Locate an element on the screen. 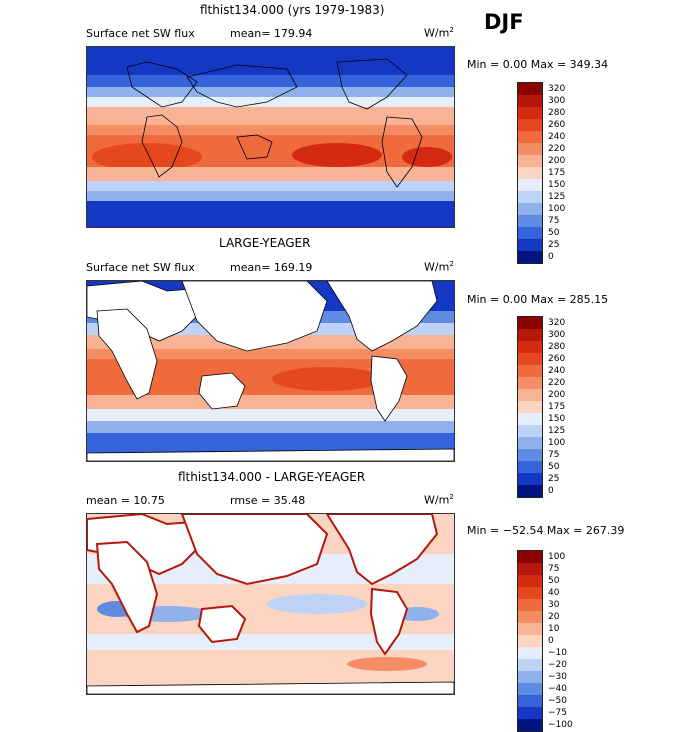 Image resolution: width=700 pixels, height=732 pixels. panel1-colorbar-tick: 175 is located at coordinates (557, 173).